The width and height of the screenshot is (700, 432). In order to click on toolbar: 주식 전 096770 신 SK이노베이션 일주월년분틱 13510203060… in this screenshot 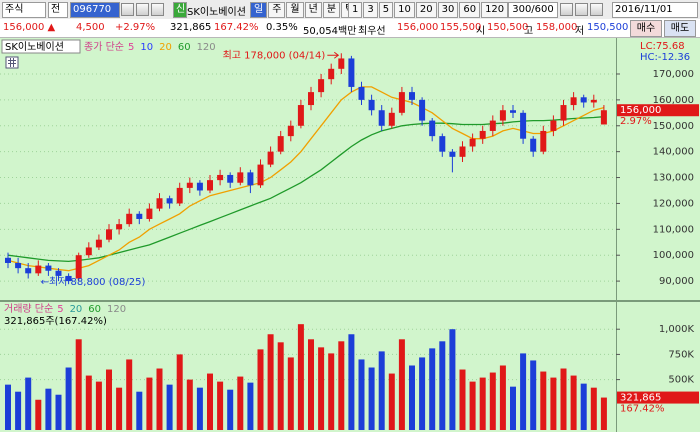, I will do `click(350, 10)`.